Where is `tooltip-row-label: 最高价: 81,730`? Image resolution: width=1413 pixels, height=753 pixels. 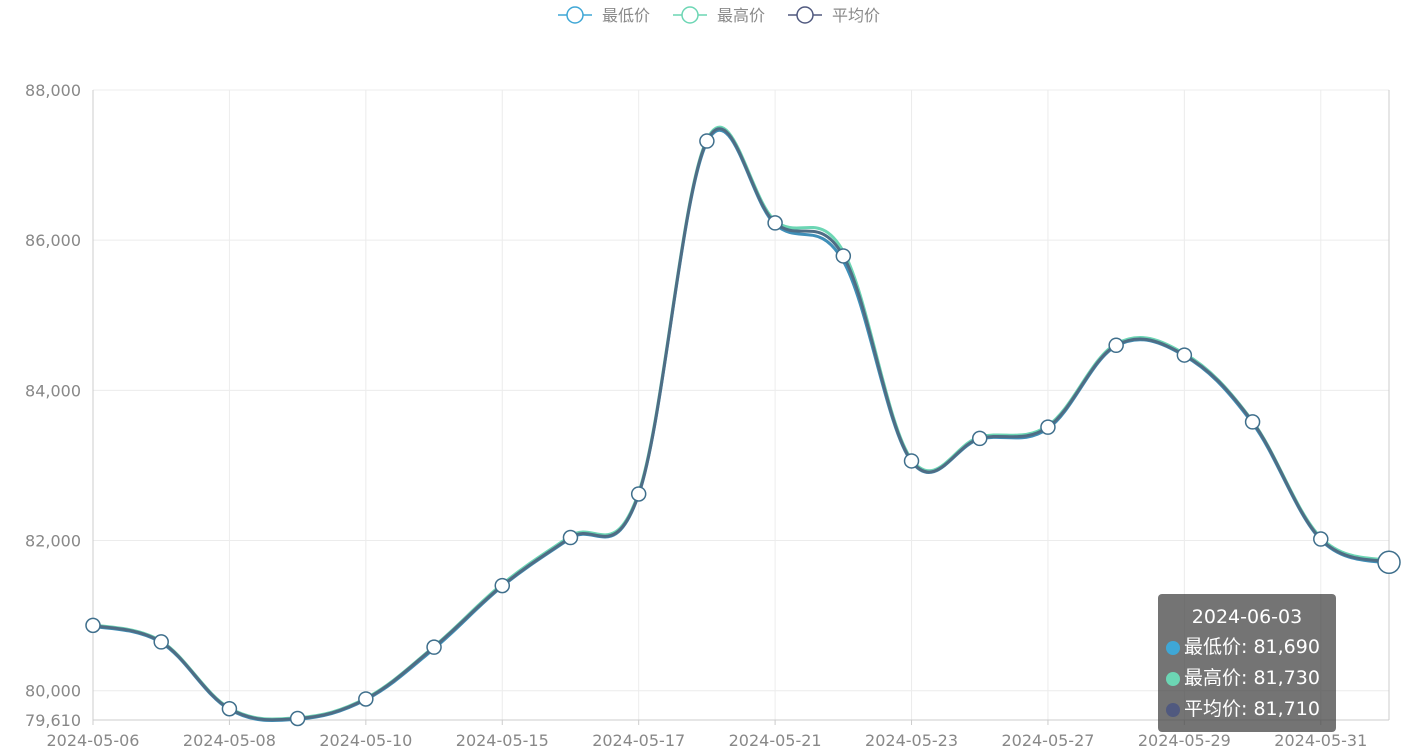 tooltip-row-label: 最高价: 81,730 is located at coordinates (1252, 678).